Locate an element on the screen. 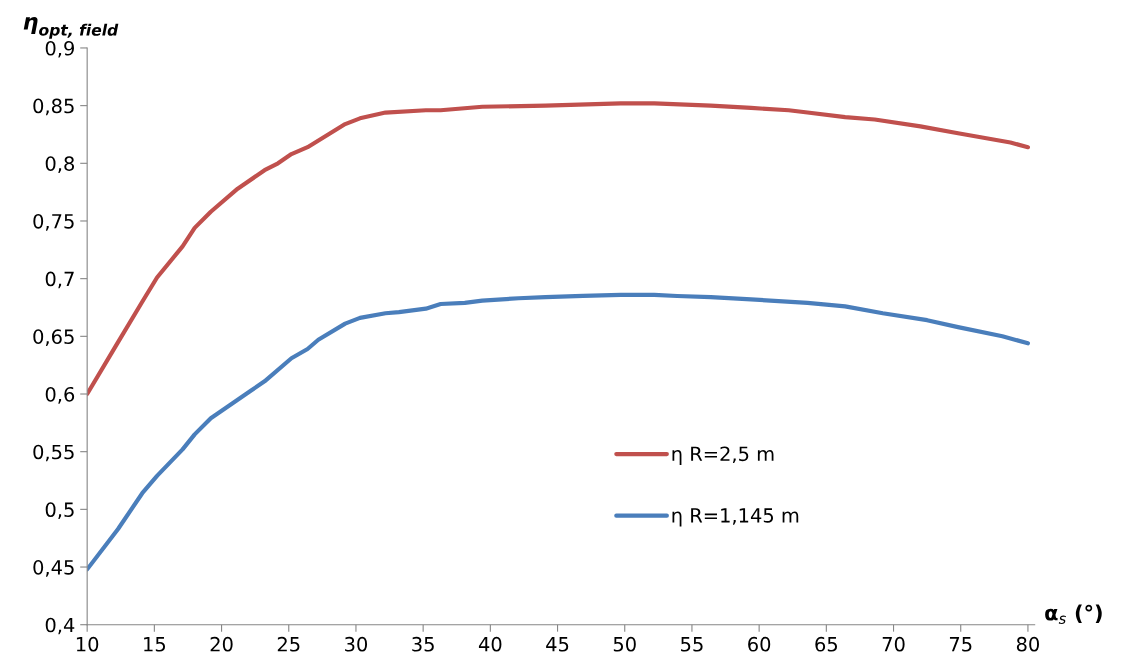 This screenshot has height=666, width=1132. y-tick-label: 0,65 is located at coordinates (53, 337).